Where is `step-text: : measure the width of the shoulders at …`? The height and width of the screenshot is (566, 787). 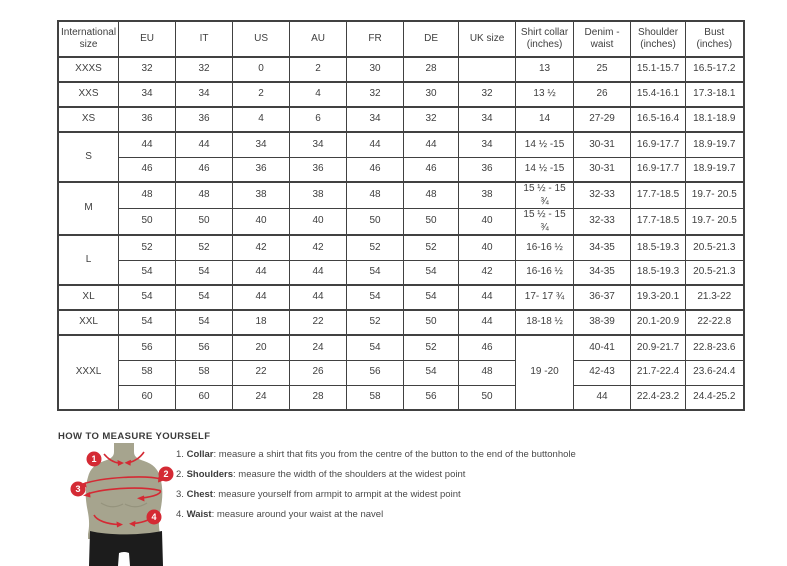 step-text: : measure the width of the shoulders at … is located at coordinates (349, 474).